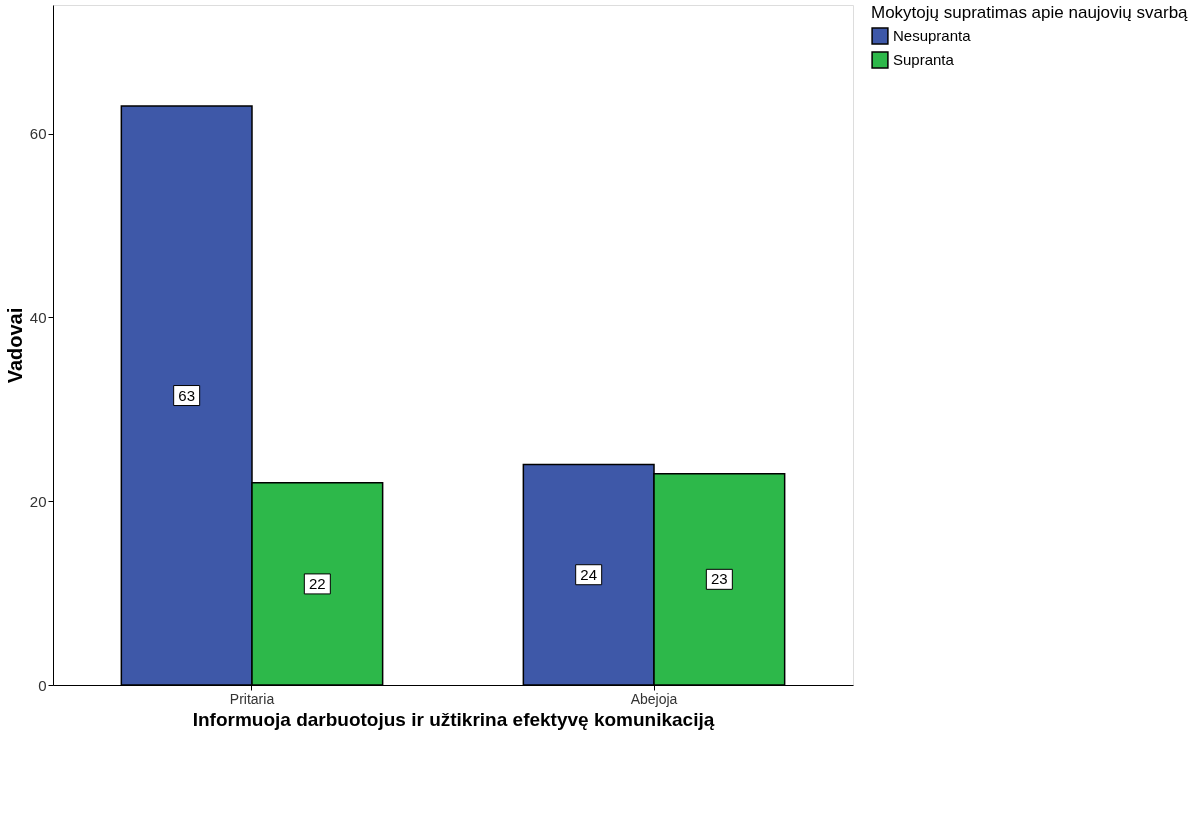 Image resolution: width=1199 pixels, height=818 pixels. Describe the element at coordinates (654, 698) in the screenshot. I see `x-tick-label: Abejoja` at that location.